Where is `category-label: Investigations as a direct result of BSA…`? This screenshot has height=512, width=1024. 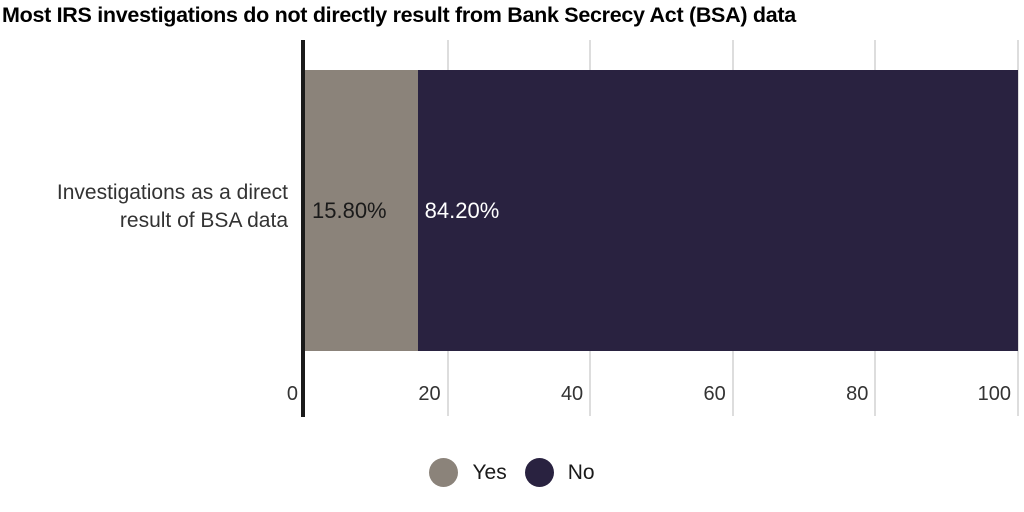 category-label: Investigations as a direct result of BSA… is located at coordinates (144, 207).